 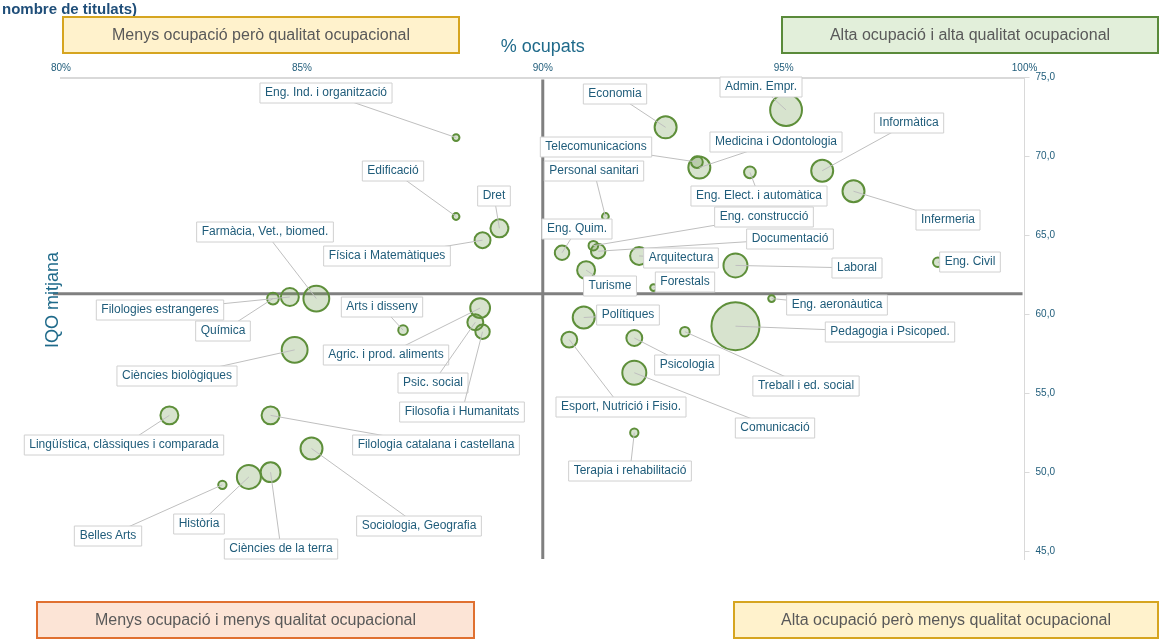 What do you see at coordinates (837, 304) in the screenshot?
I see `annotation: Eng. aeronàutica` at bounding box center [837, 304].